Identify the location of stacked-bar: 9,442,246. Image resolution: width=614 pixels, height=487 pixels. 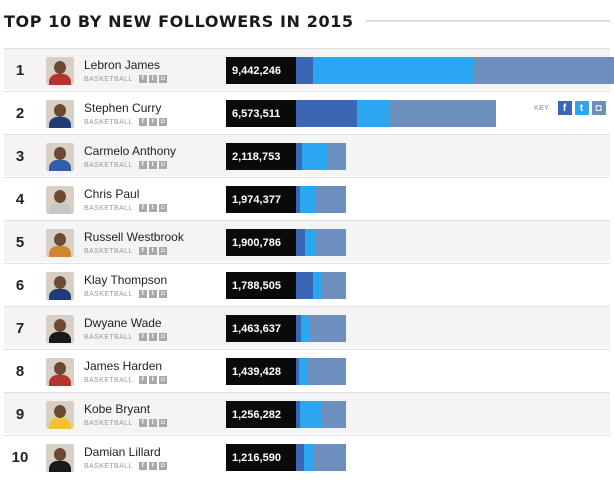
(420, 70).